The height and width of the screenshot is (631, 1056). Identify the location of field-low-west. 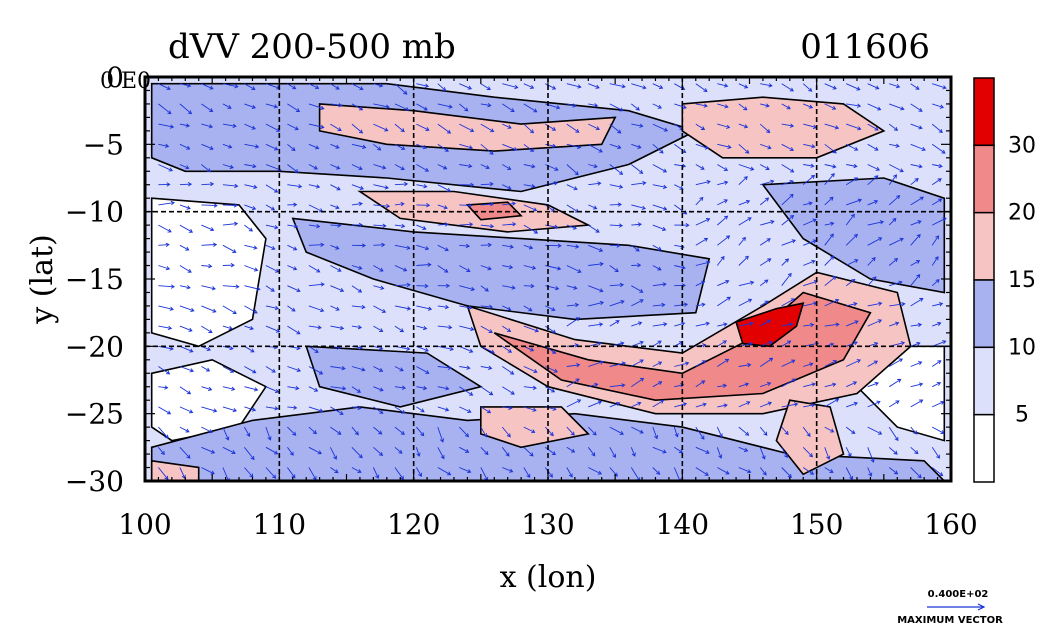
(208, 272).